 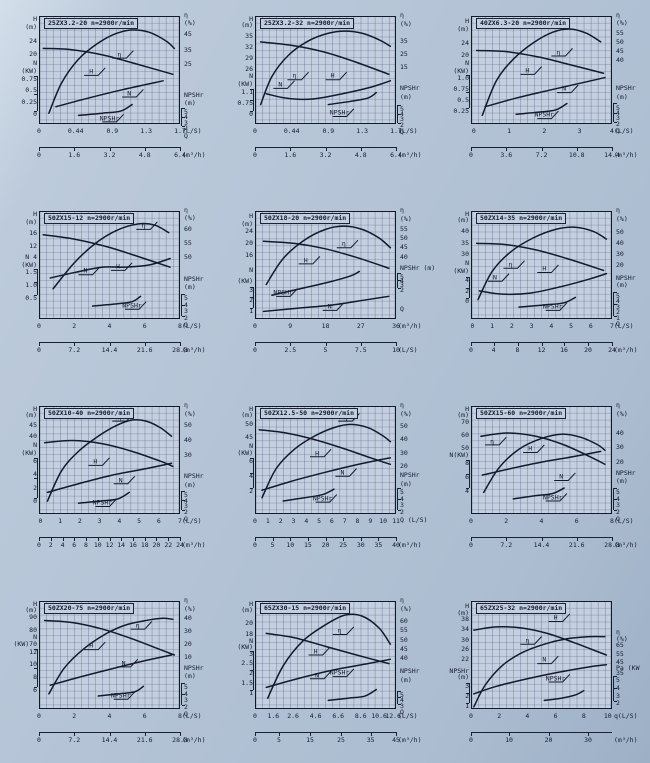 I want to click on axis-tick-label: 11, so click(x=396, y=521).